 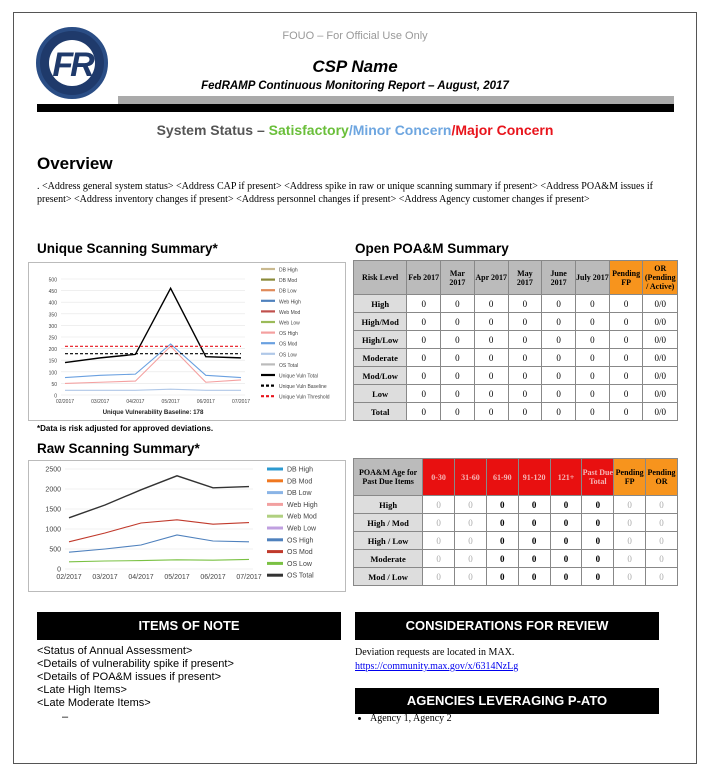 I want to click on x-tick-label: 07/2017, so click(x=241, y=402).